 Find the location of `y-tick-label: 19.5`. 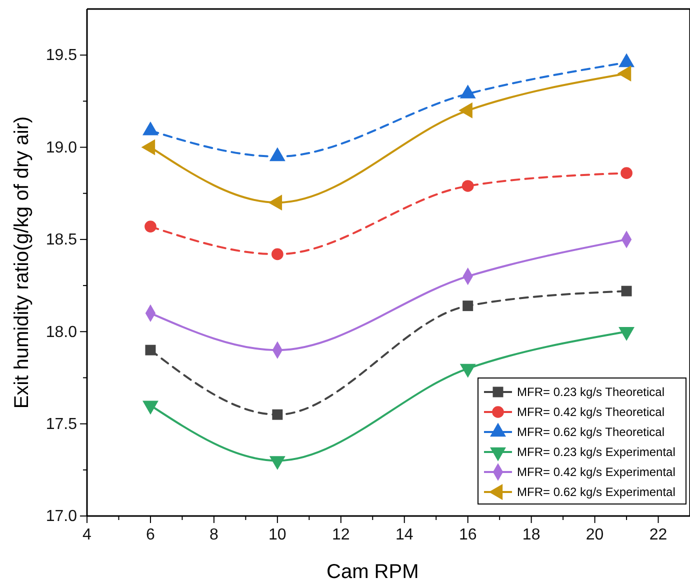

y-tick-label: 19.5 is located at coordinates (62, 55).